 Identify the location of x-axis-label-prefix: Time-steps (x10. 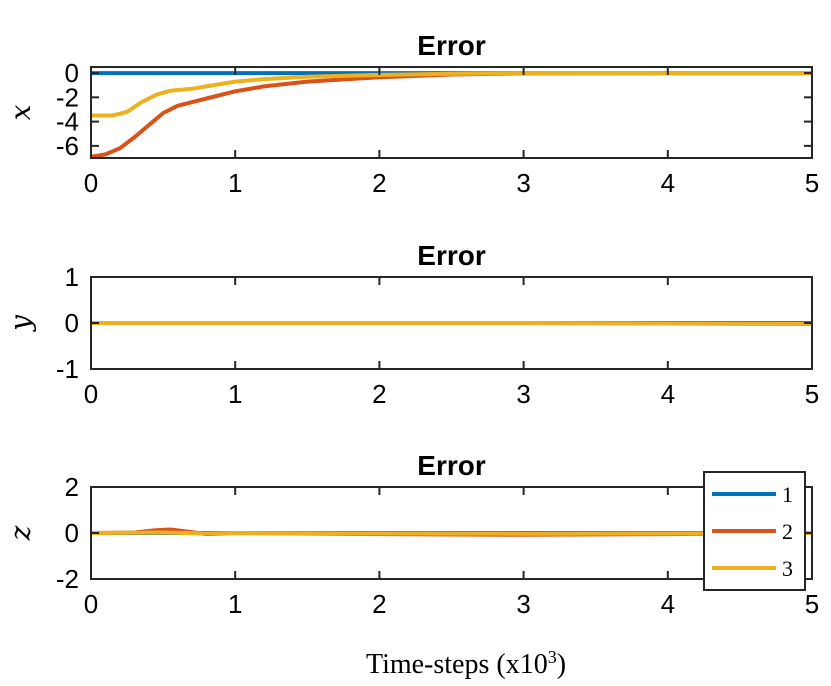
(457, 664).